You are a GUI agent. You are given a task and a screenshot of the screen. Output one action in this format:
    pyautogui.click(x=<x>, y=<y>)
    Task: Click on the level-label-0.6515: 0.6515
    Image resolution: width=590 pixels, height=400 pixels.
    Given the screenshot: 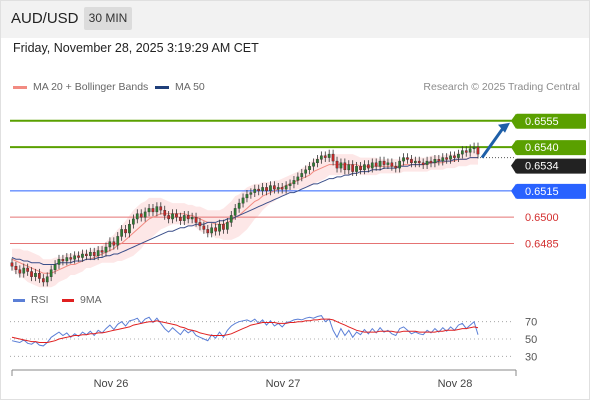 What is the action you would take?
    pyautogui.click(x=542, y=192)
    